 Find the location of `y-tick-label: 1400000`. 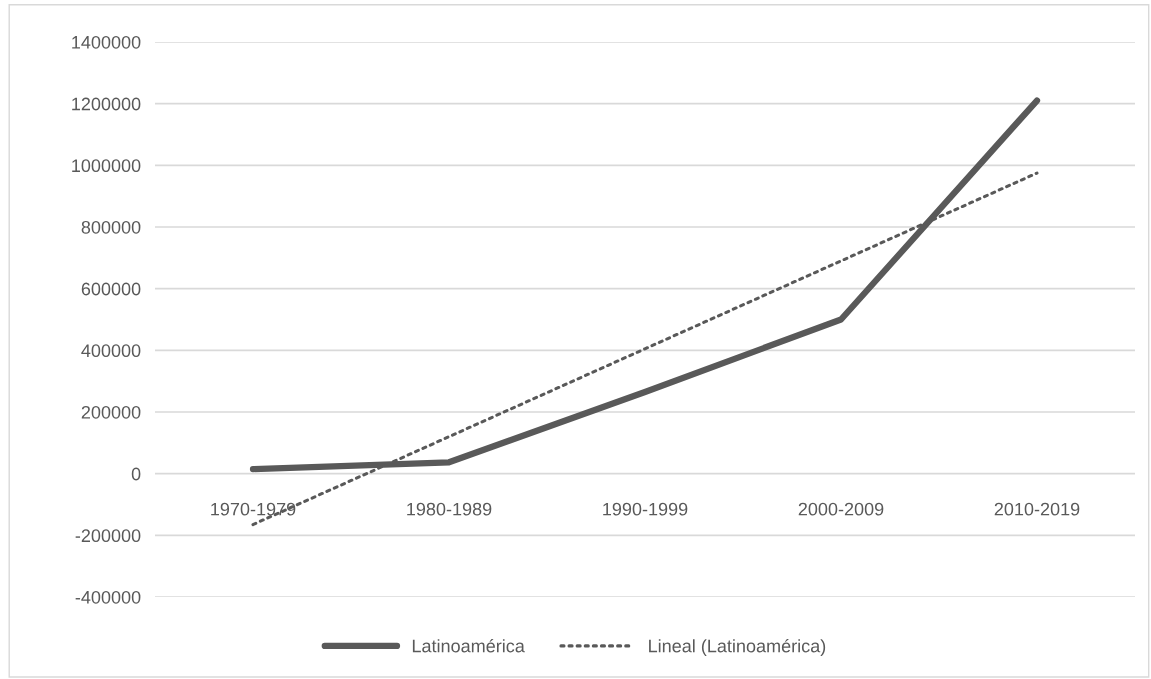

y-tick-label: 1400000 is located at coordinates (106, 42).